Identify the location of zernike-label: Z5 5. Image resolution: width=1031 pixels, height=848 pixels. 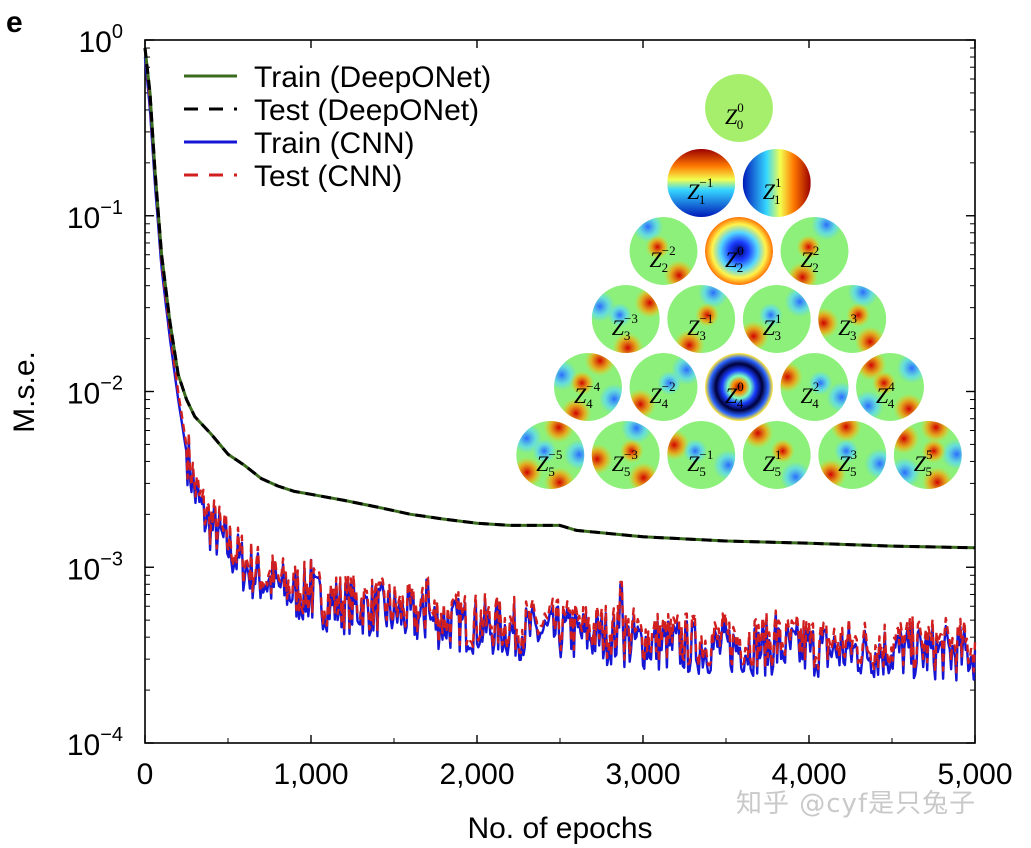
(923, 463).